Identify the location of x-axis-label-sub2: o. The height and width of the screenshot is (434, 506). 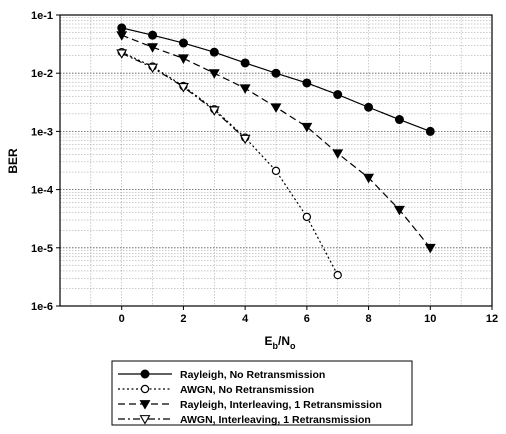
(293, 346).